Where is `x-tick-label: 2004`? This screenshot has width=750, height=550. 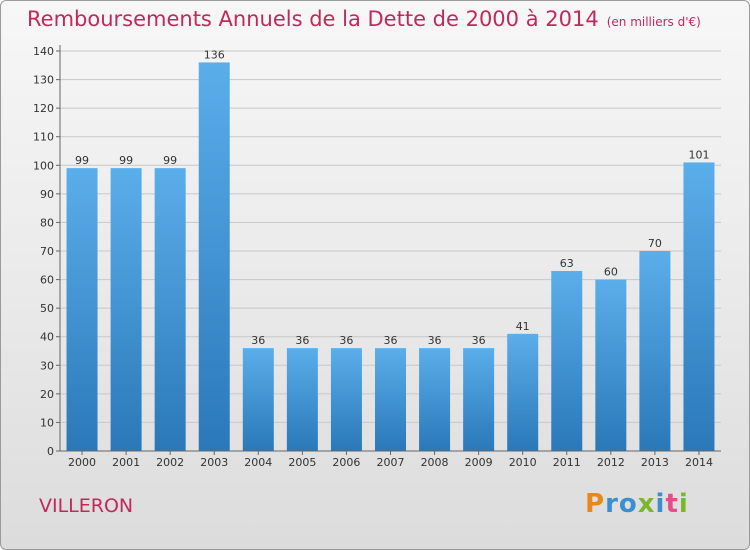
x-tick-label: 2004 is located at coordinates (258, 462).